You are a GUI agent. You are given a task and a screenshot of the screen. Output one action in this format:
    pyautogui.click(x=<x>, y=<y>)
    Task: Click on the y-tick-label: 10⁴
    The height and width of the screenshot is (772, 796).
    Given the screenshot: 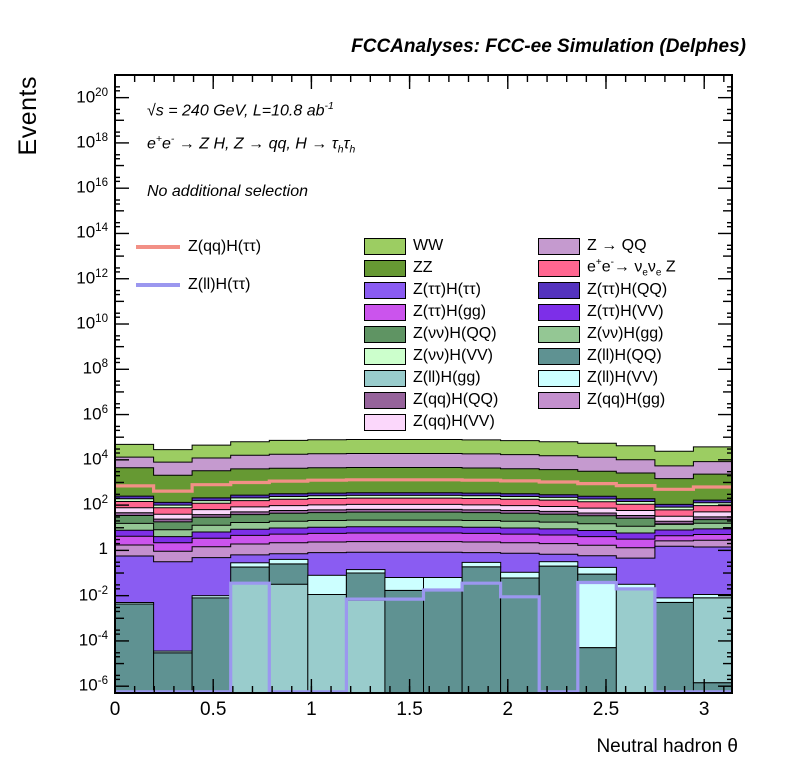 What is the action you would take?
    pyautogui.click(x=95, y=458)
    